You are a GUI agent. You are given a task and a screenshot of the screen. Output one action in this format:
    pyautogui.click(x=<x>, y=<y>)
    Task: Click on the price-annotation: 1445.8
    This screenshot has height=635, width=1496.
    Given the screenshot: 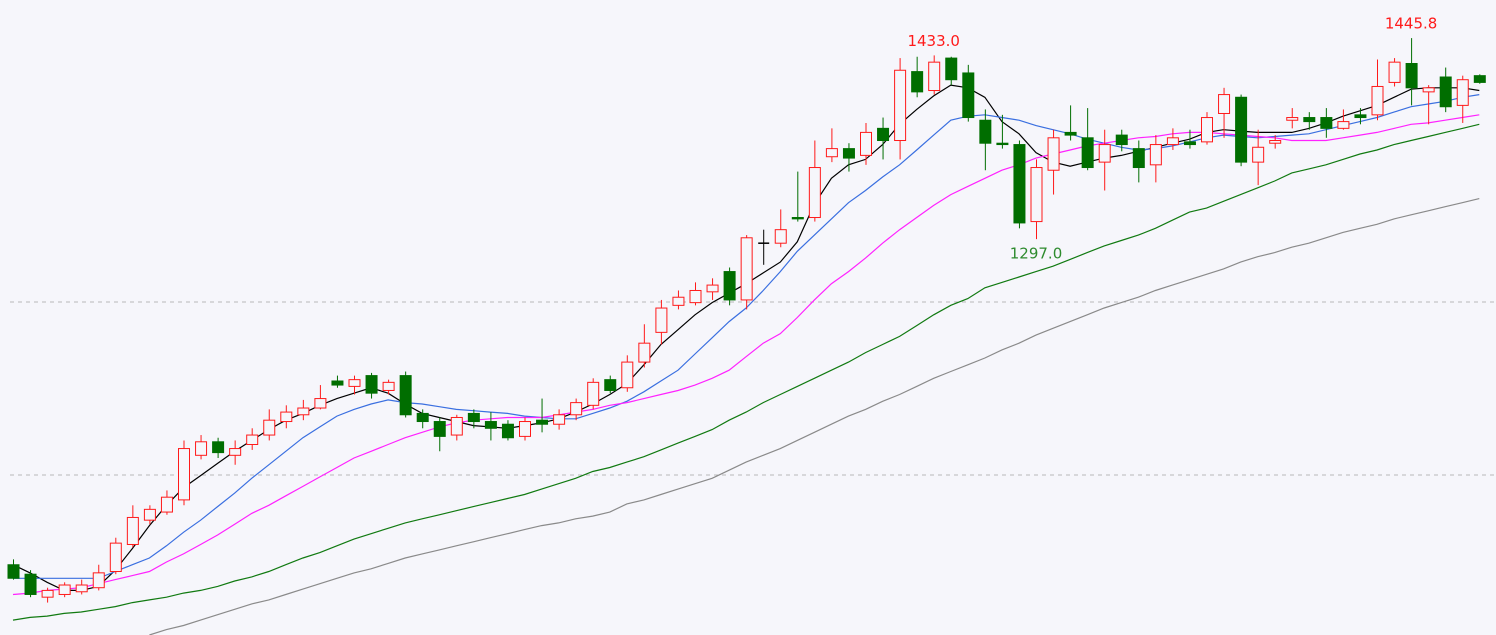 What is the action you would take?
    pyautogui.click(x=1411, y=24)
    